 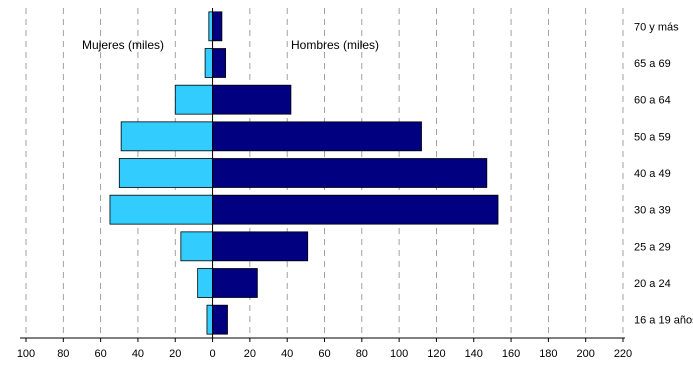 What do you see at coordinates (213, 354) in the screenshot?
I see `x-tick-label: 0` at bounding box center [213, 354].